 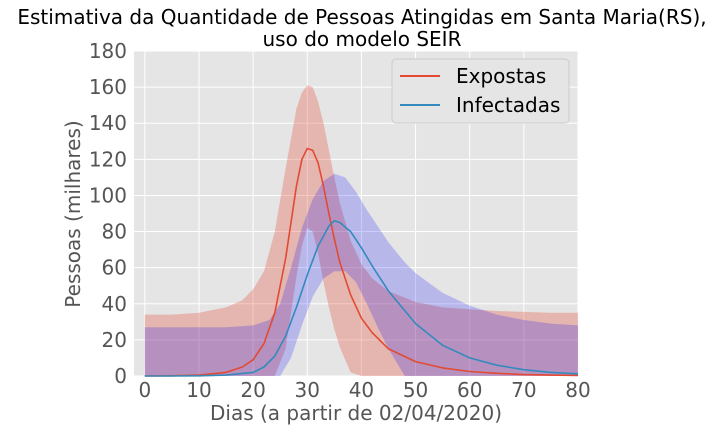 I want to click on x-axis-label: Dias (a partir de 02/04/2020), so click(x=356, y=413).